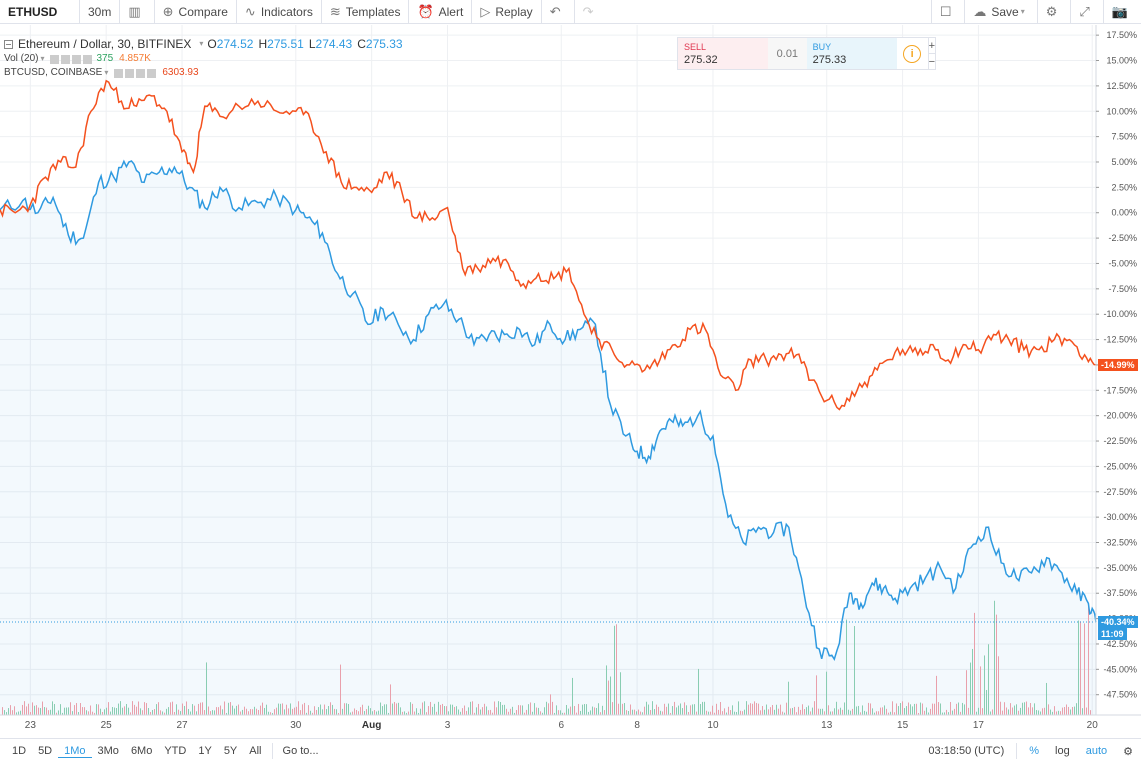  Describe the element at coordinates (931, 46) in the screenshot. I see `increase-button: +` at that location.